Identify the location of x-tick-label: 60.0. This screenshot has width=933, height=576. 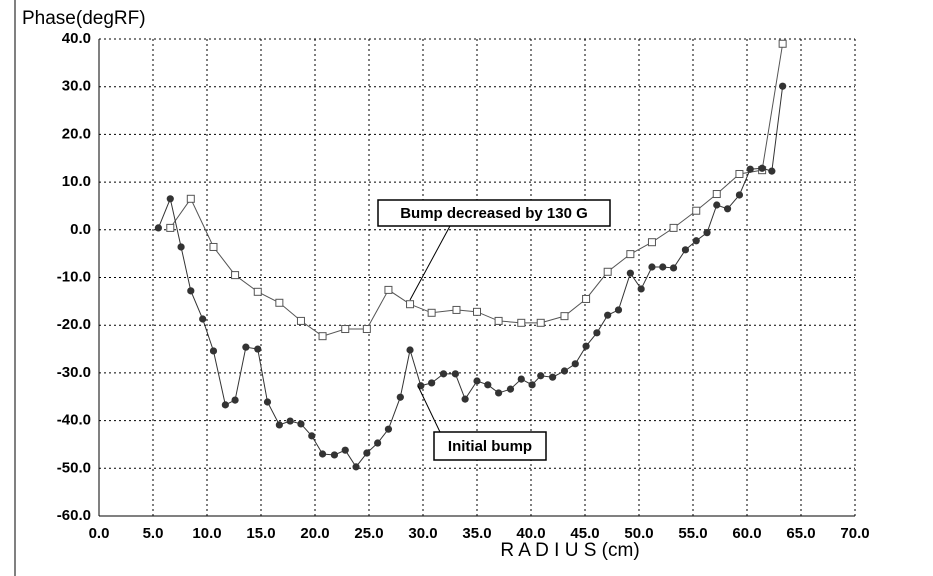
(746, 533).